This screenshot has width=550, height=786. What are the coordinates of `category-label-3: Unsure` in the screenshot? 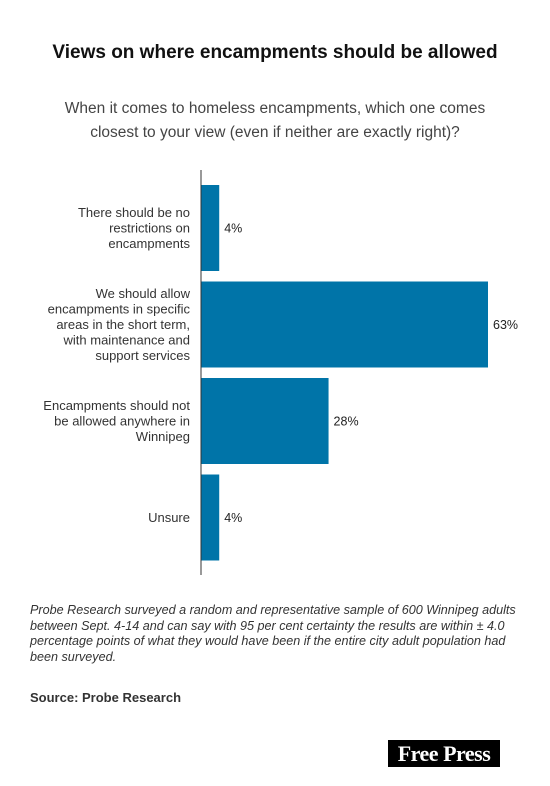 It's located at (169, 517).